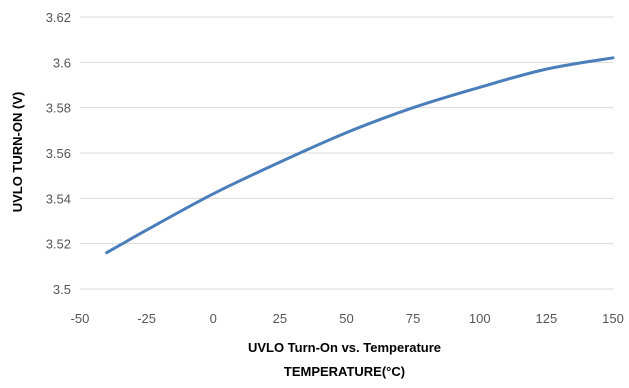 The width and height of the screenshot is (629, 388). I want to click on x-tick-label: 100, so click(480, 318).